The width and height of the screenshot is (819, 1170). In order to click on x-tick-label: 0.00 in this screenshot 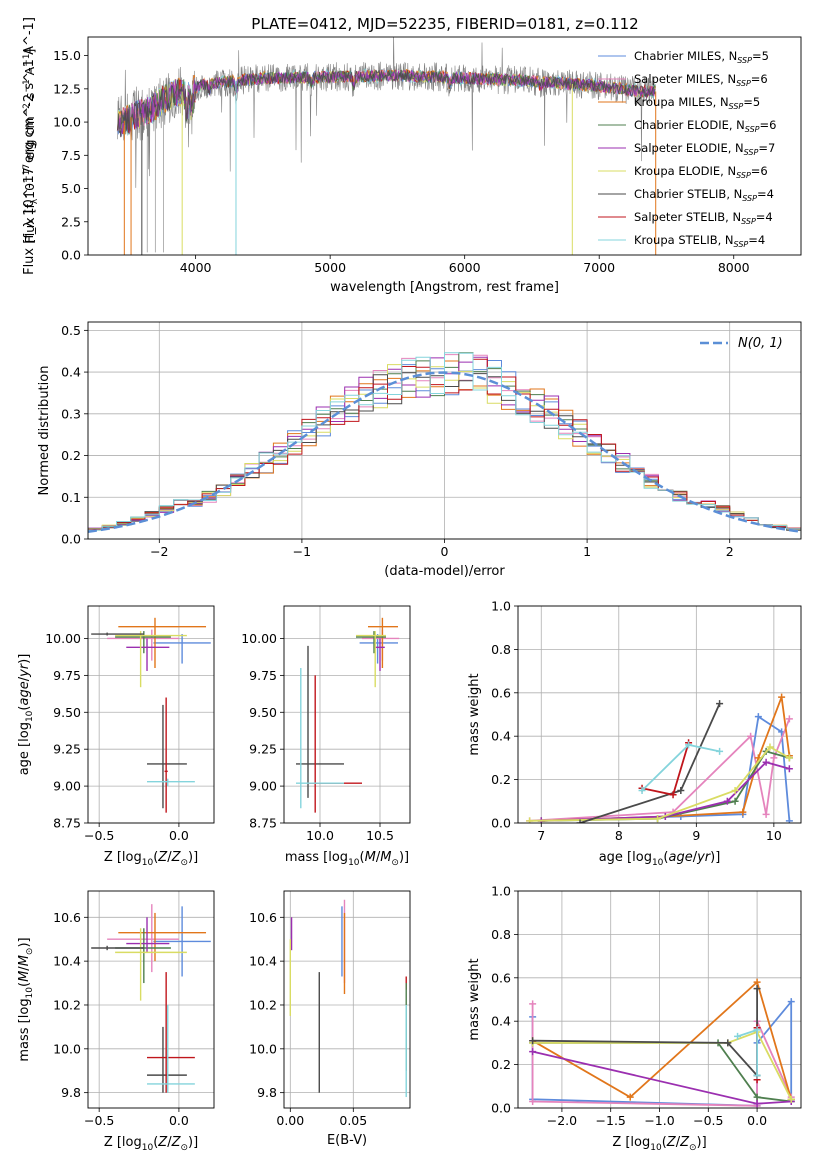, I will do `click(290, 1120)`.